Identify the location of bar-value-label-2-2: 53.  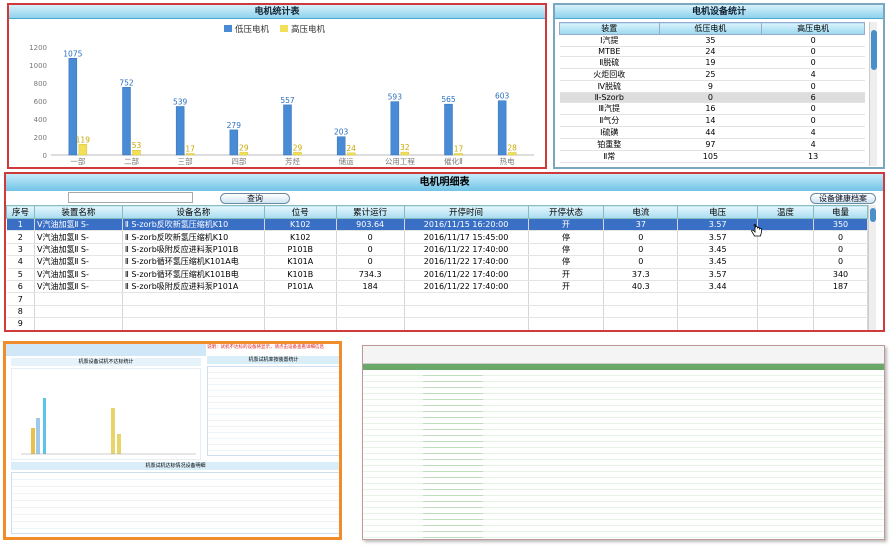
(137, 145).